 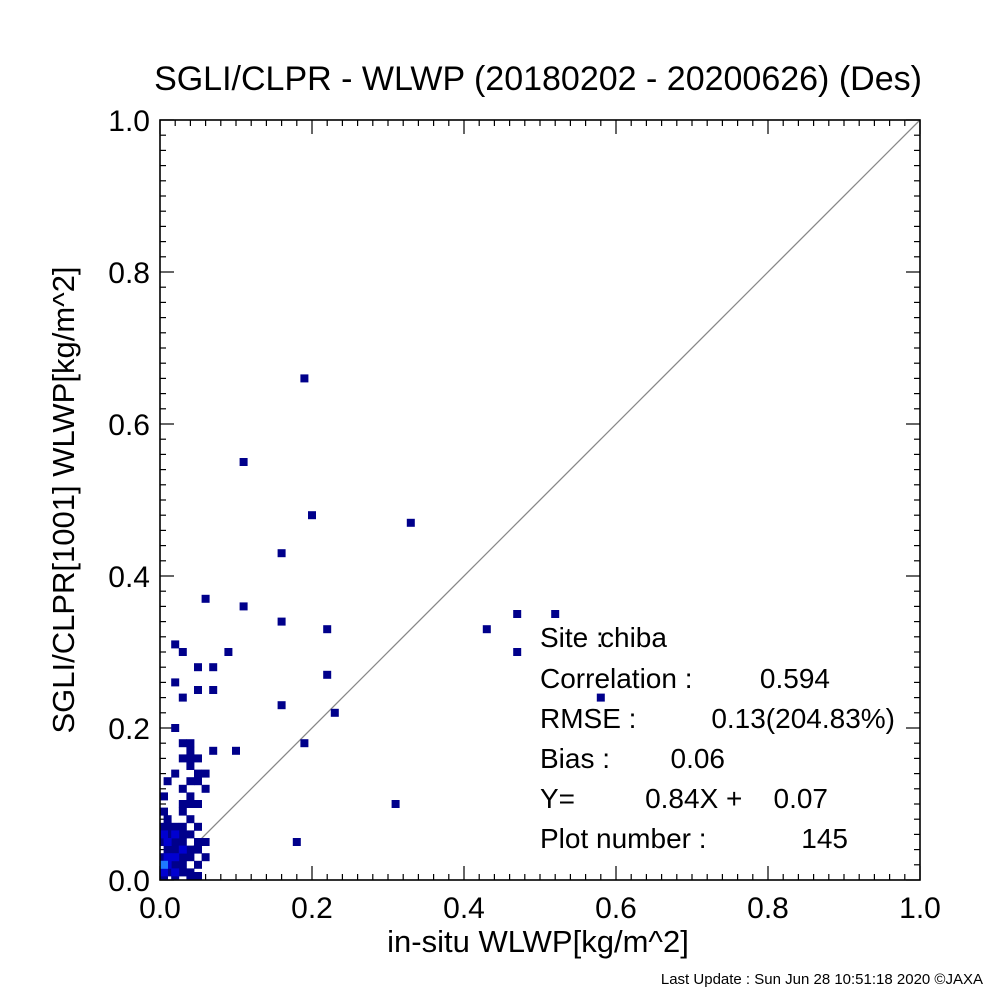 I want to click on peak-data-point, so click(x=164, y=864).